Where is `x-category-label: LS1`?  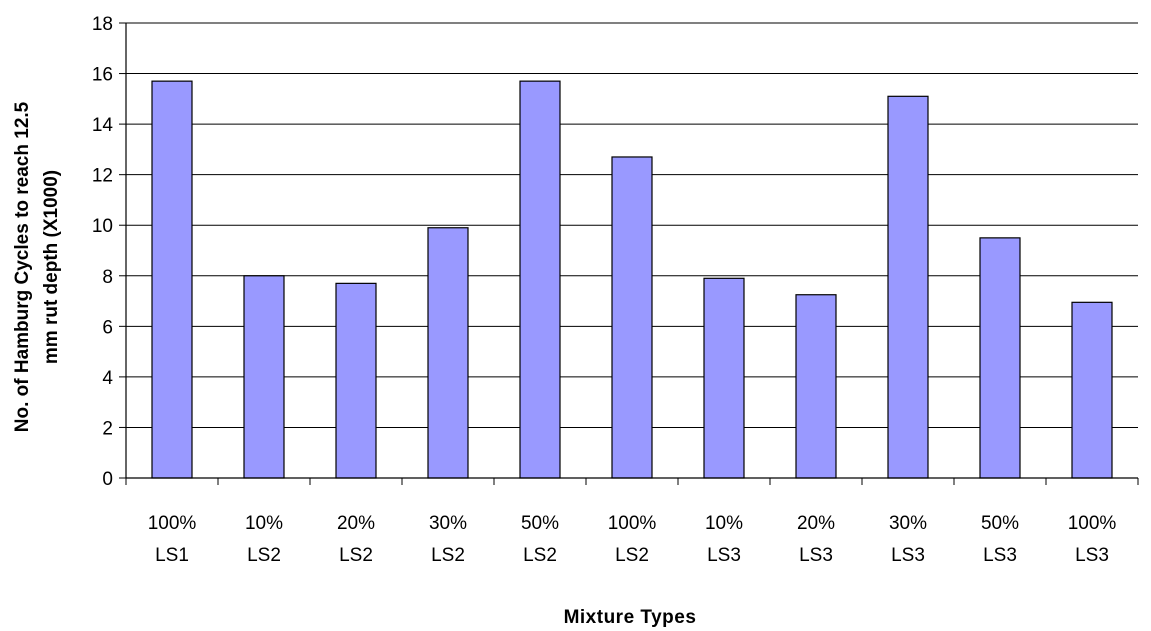 x-category-label: LS1 is located at coordinates (172, 555).